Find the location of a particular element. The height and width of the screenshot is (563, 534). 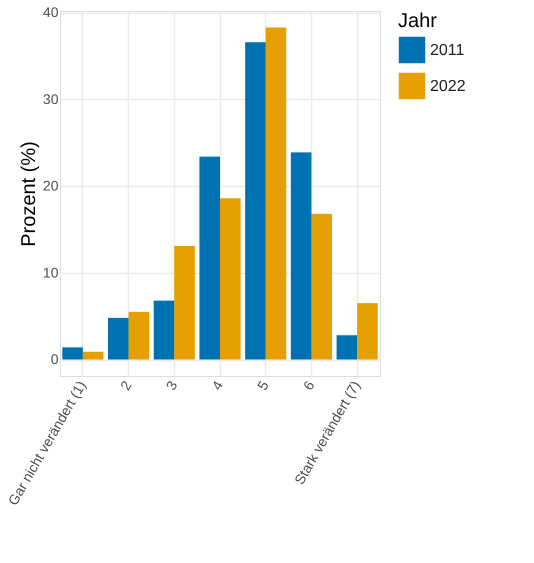

legend-title: Jahr is located at coordinates (418, 21).